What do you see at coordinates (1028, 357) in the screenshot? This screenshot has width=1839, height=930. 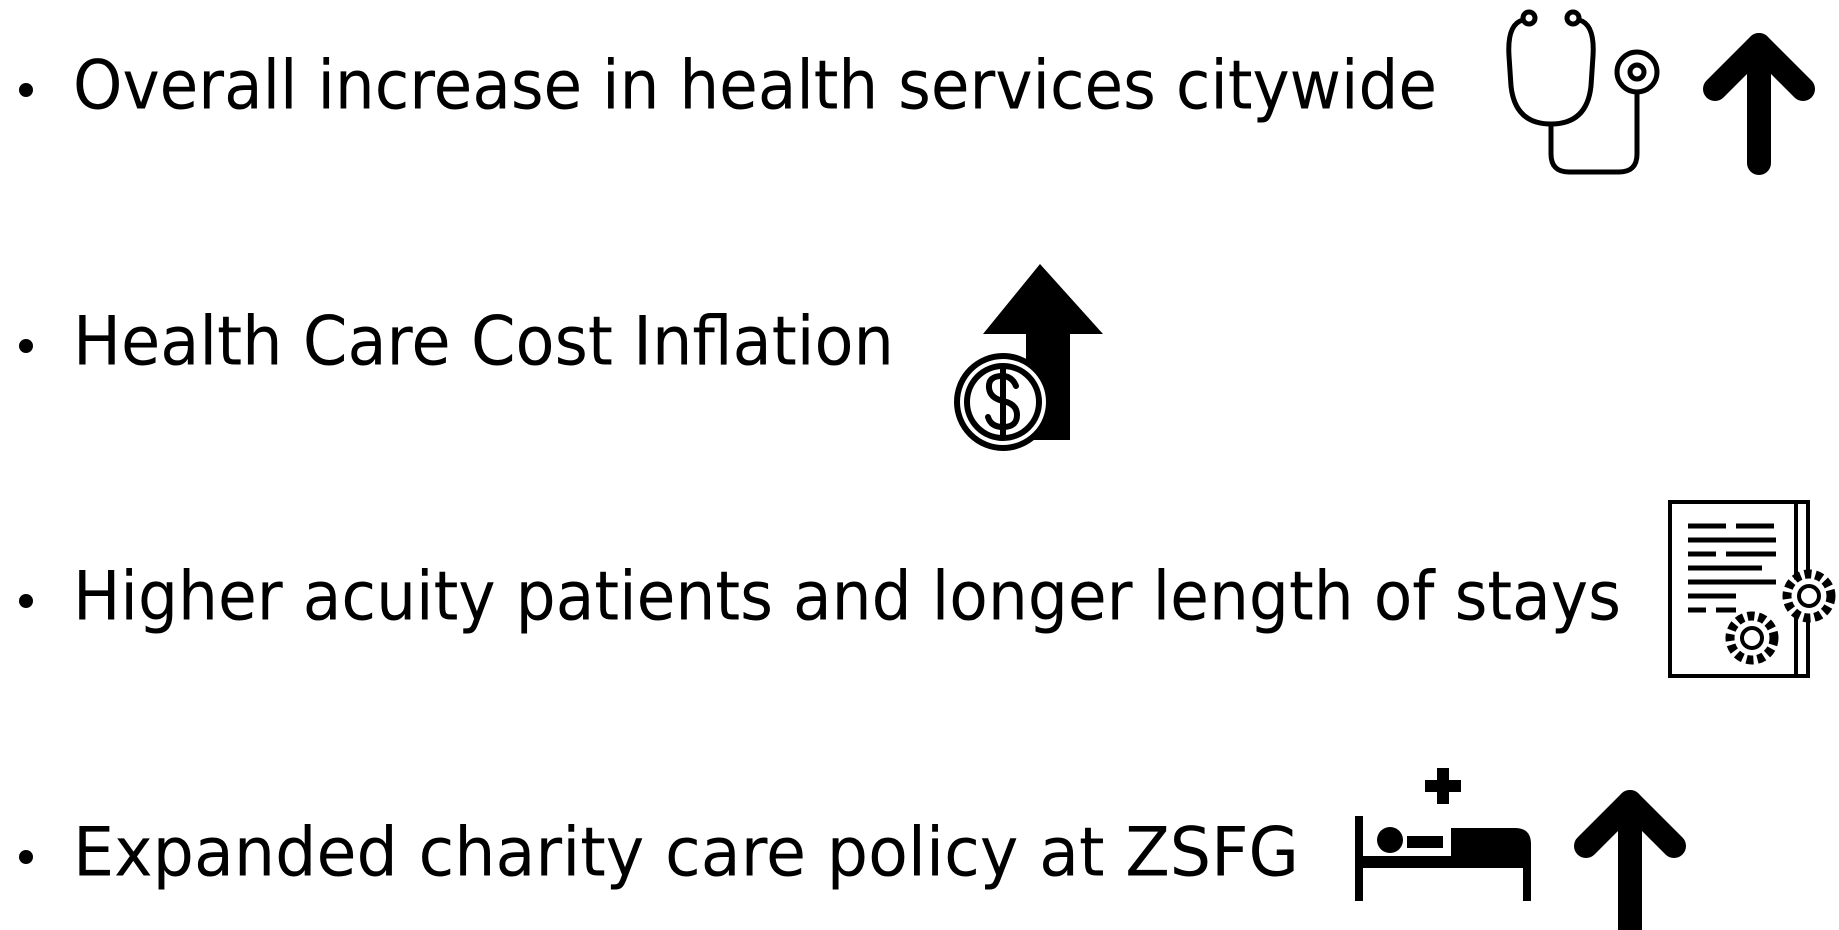 I see `cost-up-icon` at bounding box center [1028, 357].